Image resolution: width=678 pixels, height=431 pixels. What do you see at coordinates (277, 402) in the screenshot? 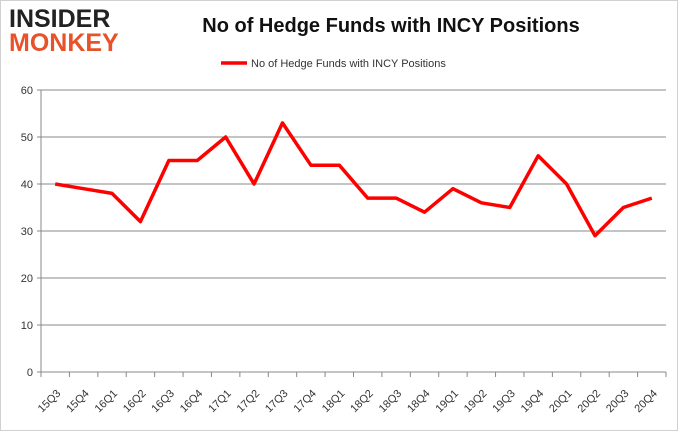
I see `x-tick-label: 17Q3` at bounding box center [277, 402].